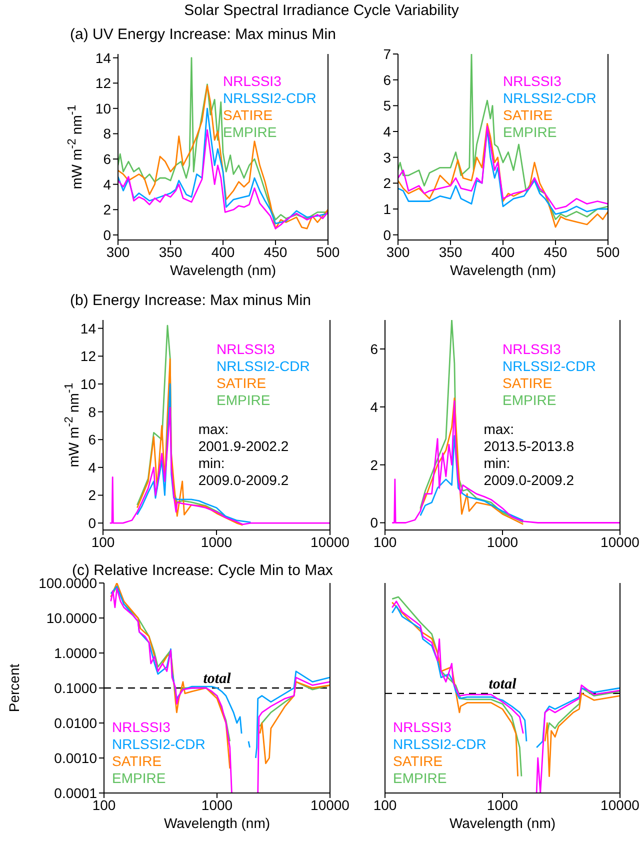  Describe the element at coordinates (76, 758) in the screenshot. I see `y-tick-label: 0.0010` at that location.